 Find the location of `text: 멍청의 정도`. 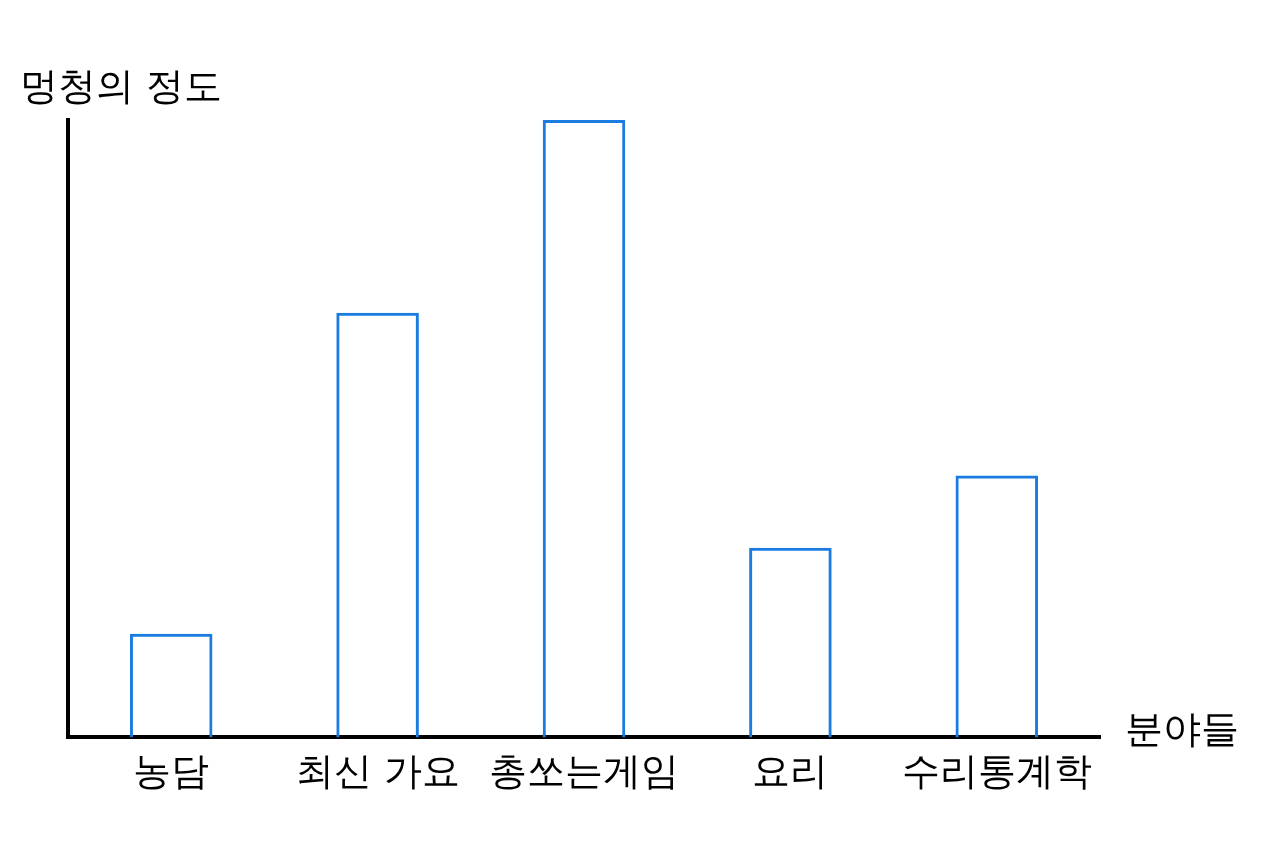

text: 멍청의 정도 is located at coordinates (121, 85).